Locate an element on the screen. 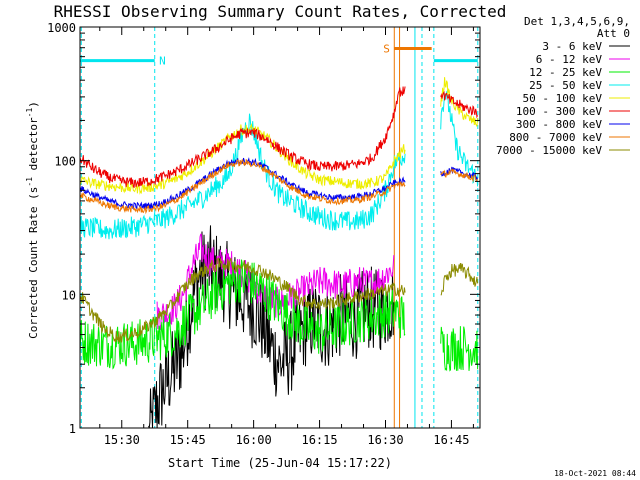 This screenshot has height=480, width=640. legend-label: 7000 - 15000 keV is located at coordinates (549, 150).